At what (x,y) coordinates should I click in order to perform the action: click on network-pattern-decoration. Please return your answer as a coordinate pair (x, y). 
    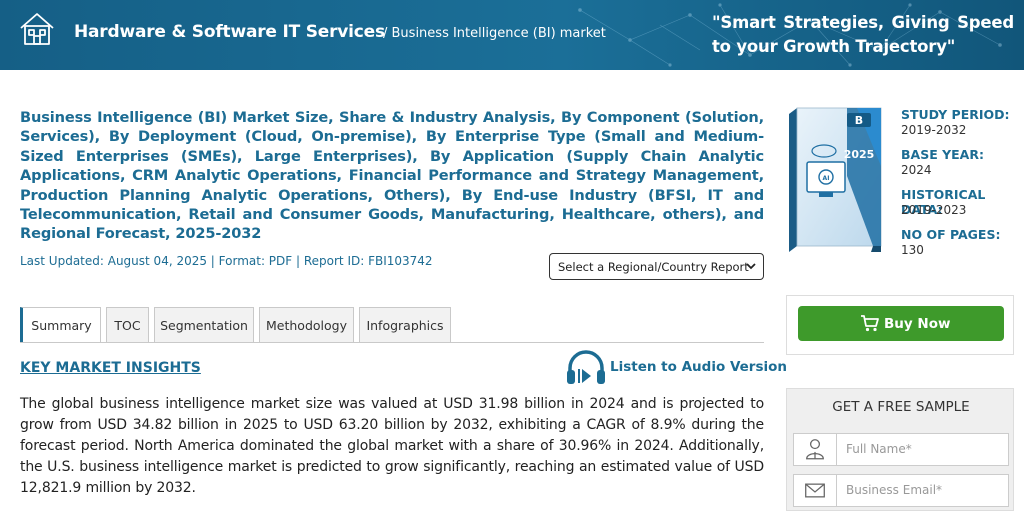
    Looking at the image, I should click on (790, 35).